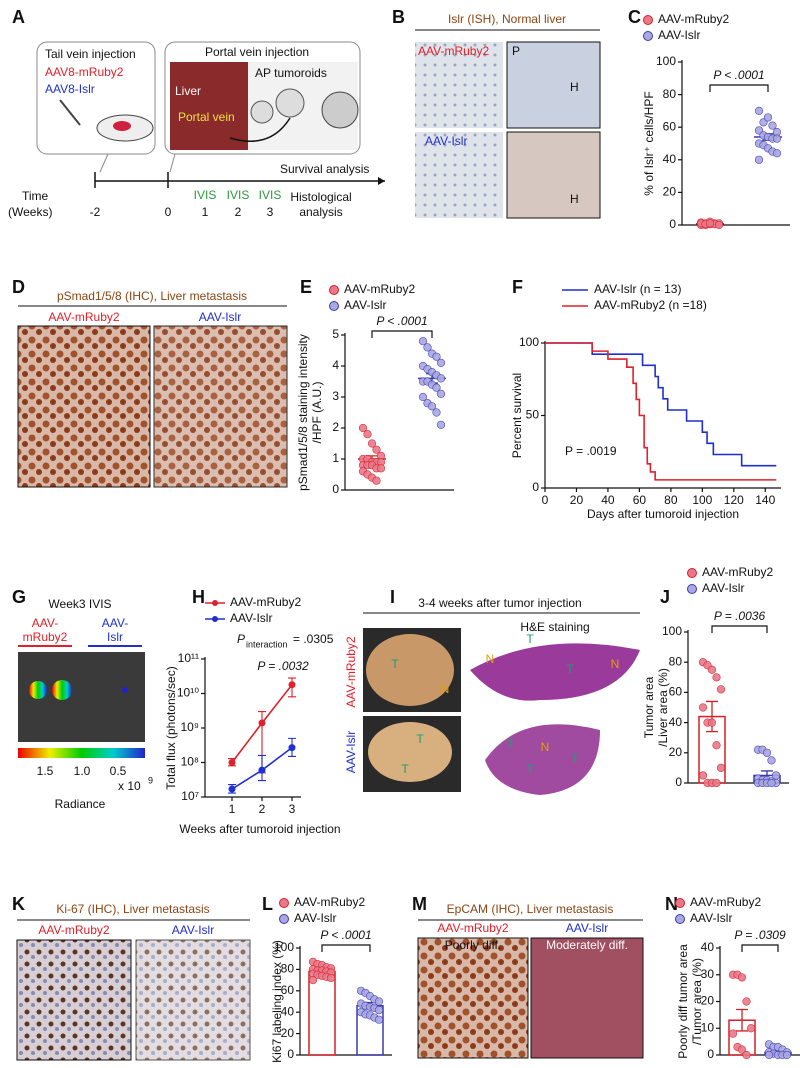 The image size is (800, 1068). What do you see at coordinates (210, 114) in the screenshot?
I see `panel-a-art` at bounding box center [210, 114].